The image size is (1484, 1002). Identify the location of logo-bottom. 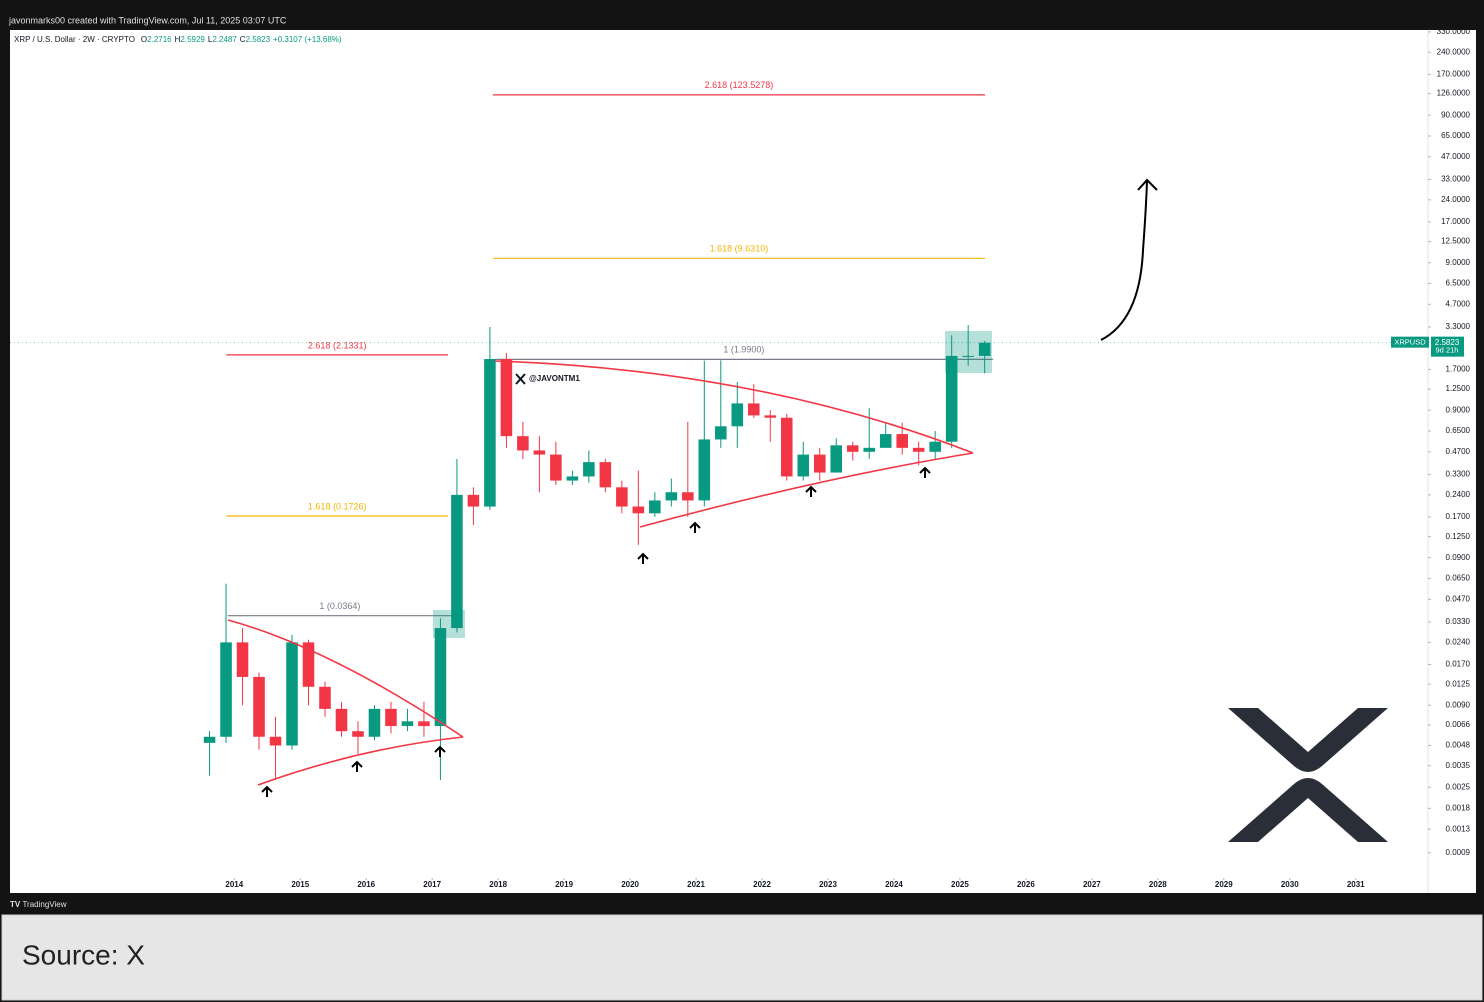
(1308, 810).